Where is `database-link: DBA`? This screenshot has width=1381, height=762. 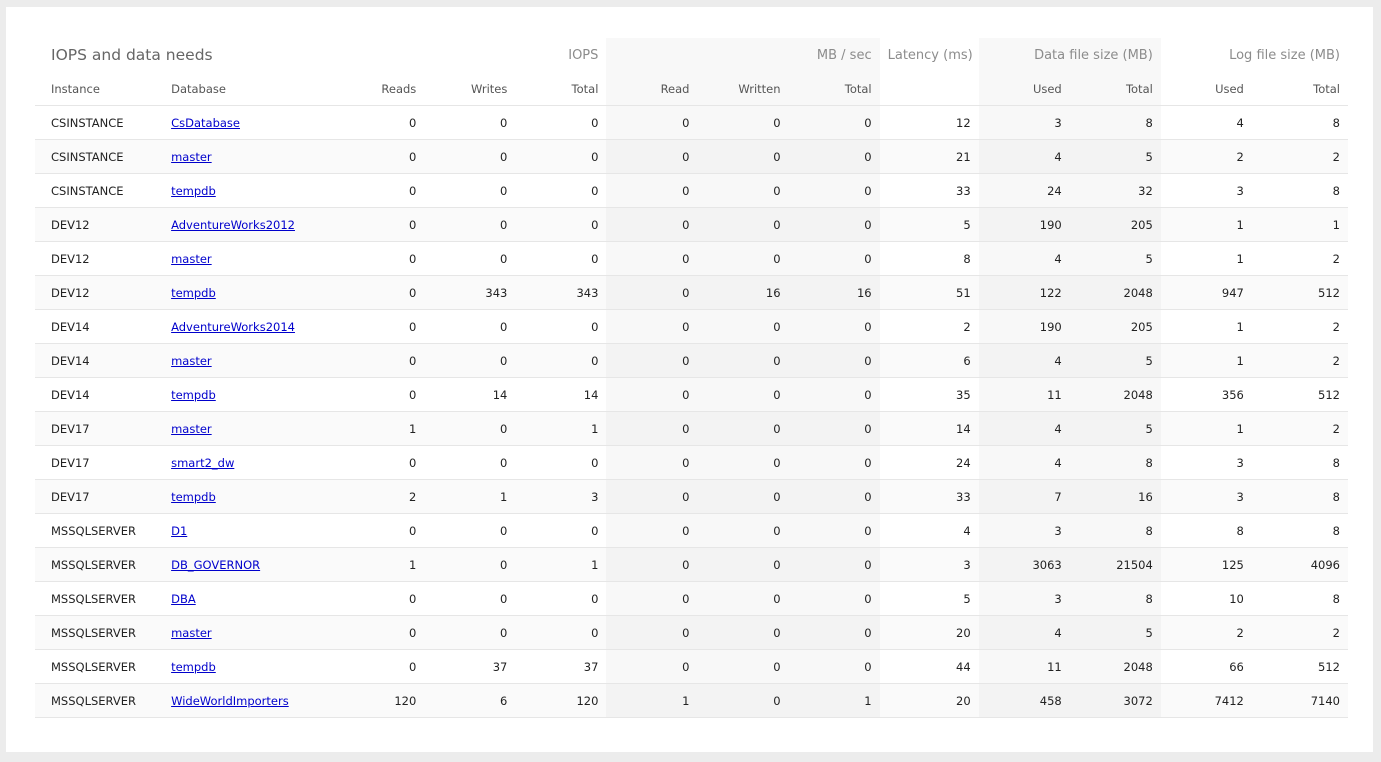 database-link: DBA is located at coordinates (183, 598).